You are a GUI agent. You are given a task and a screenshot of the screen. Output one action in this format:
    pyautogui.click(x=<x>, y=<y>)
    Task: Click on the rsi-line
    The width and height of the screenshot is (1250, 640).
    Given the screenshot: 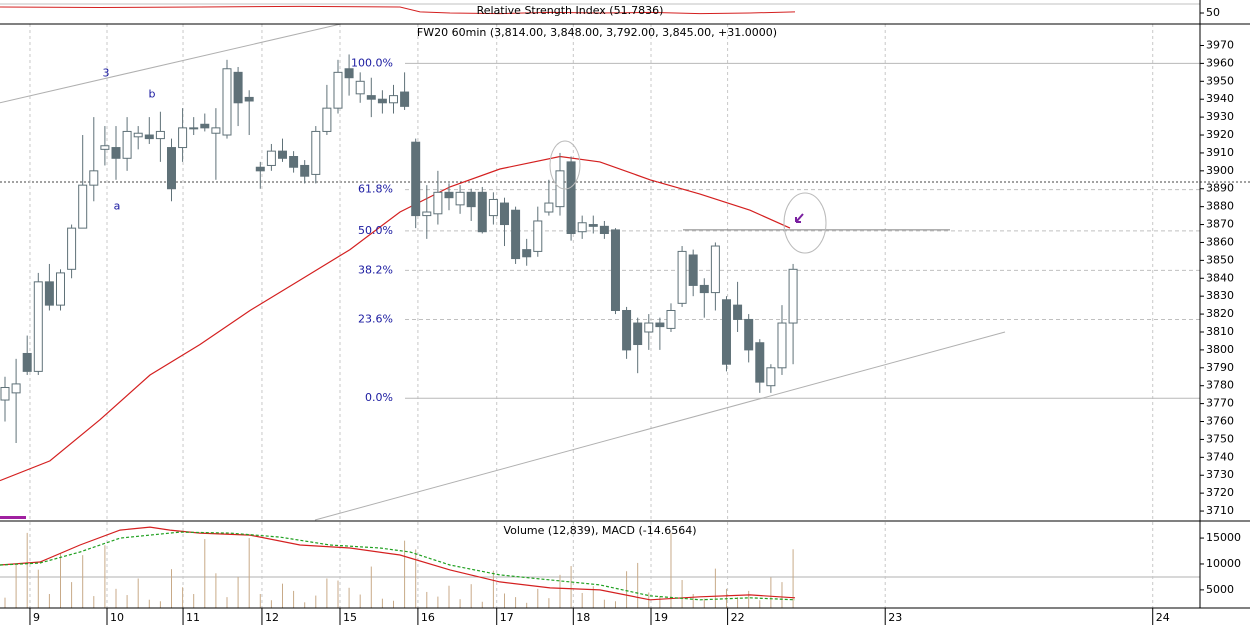 What is the action you would take?
    pyautogui.click(x=398, y=10)
    